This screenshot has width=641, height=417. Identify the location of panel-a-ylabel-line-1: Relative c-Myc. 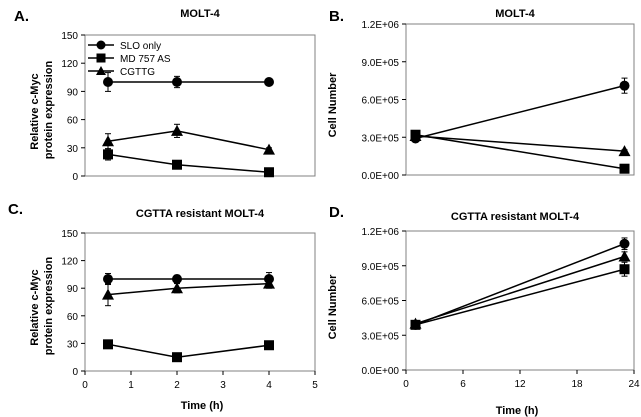
(35, 111).